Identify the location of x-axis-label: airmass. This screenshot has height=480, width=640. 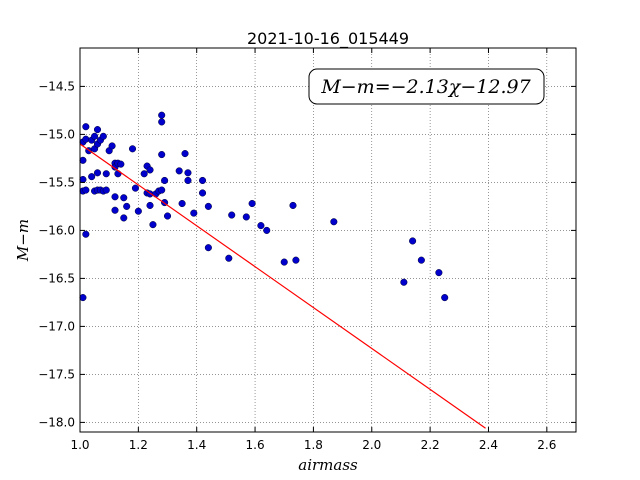
(328, 465).